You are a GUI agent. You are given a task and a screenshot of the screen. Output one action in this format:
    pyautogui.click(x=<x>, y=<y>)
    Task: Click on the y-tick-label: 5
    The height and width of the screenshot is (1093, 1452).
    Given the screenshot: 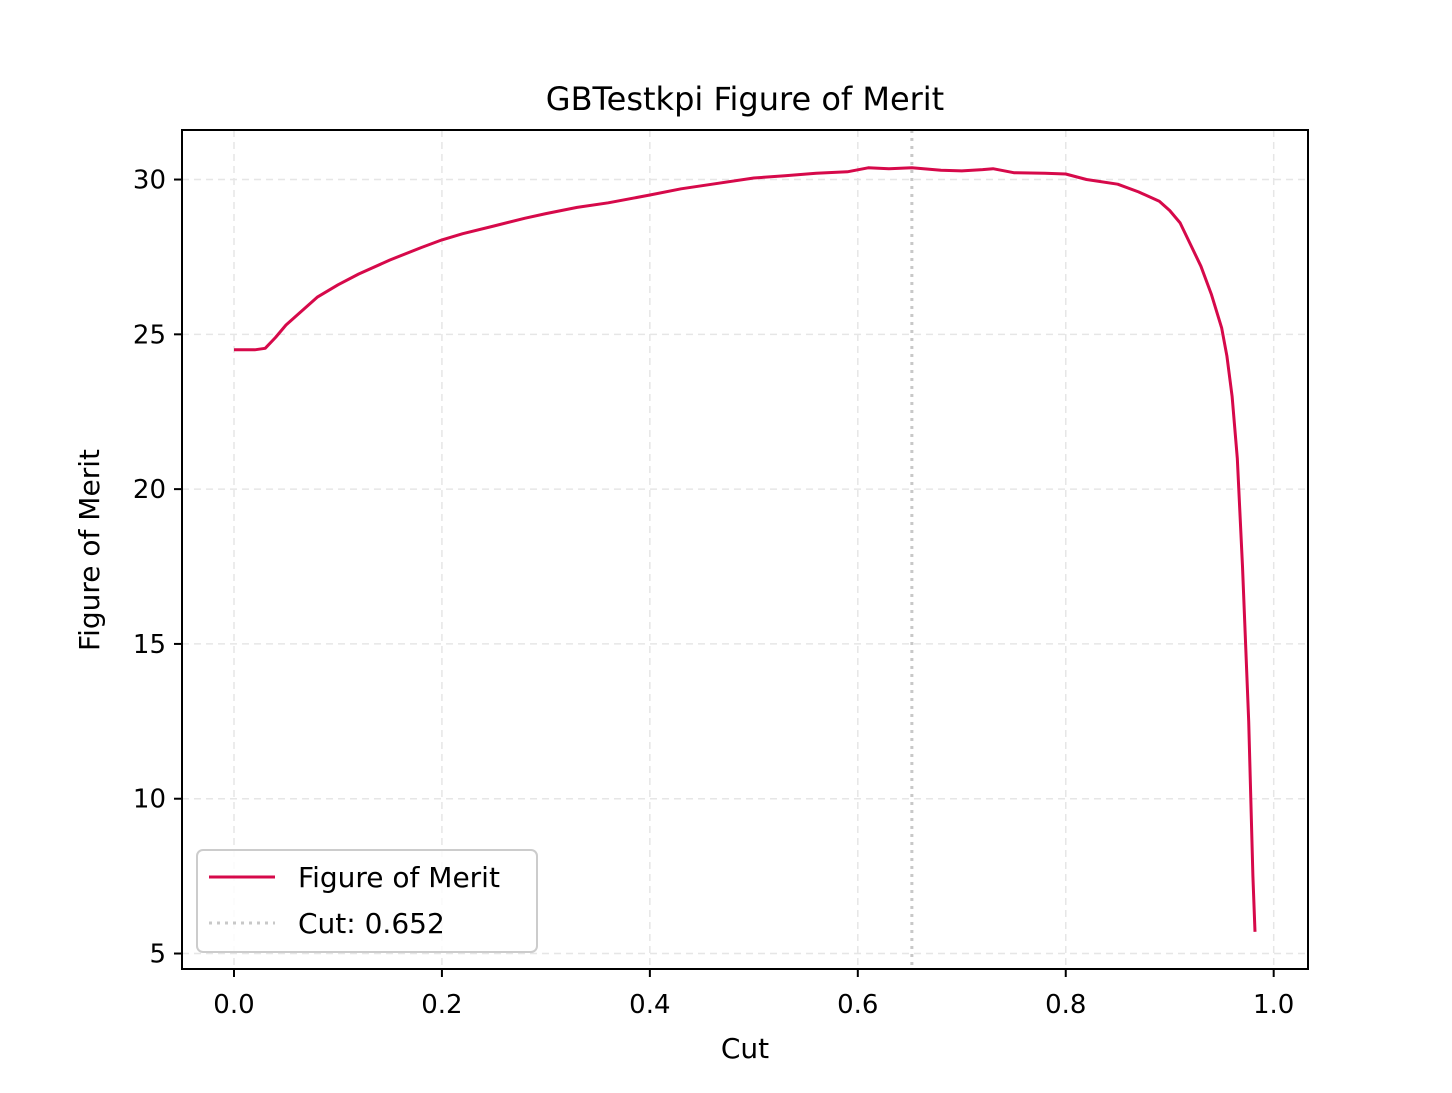 What is the action you would take?
    pyautogui.click(x=157, y=955)
    